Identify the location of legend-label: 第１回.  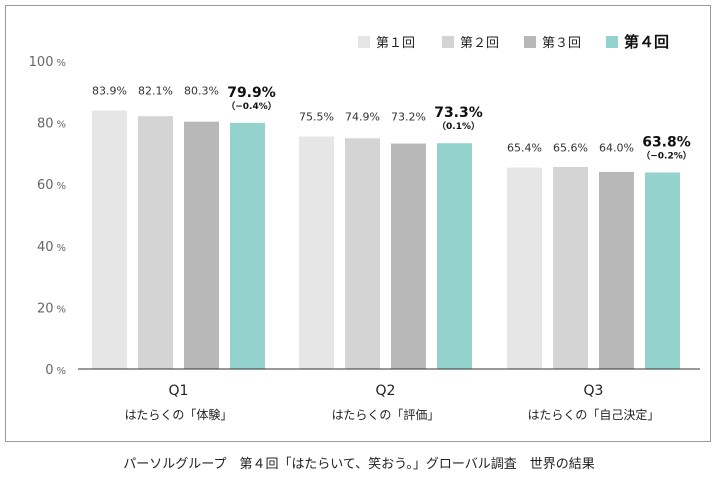
(395, 43).